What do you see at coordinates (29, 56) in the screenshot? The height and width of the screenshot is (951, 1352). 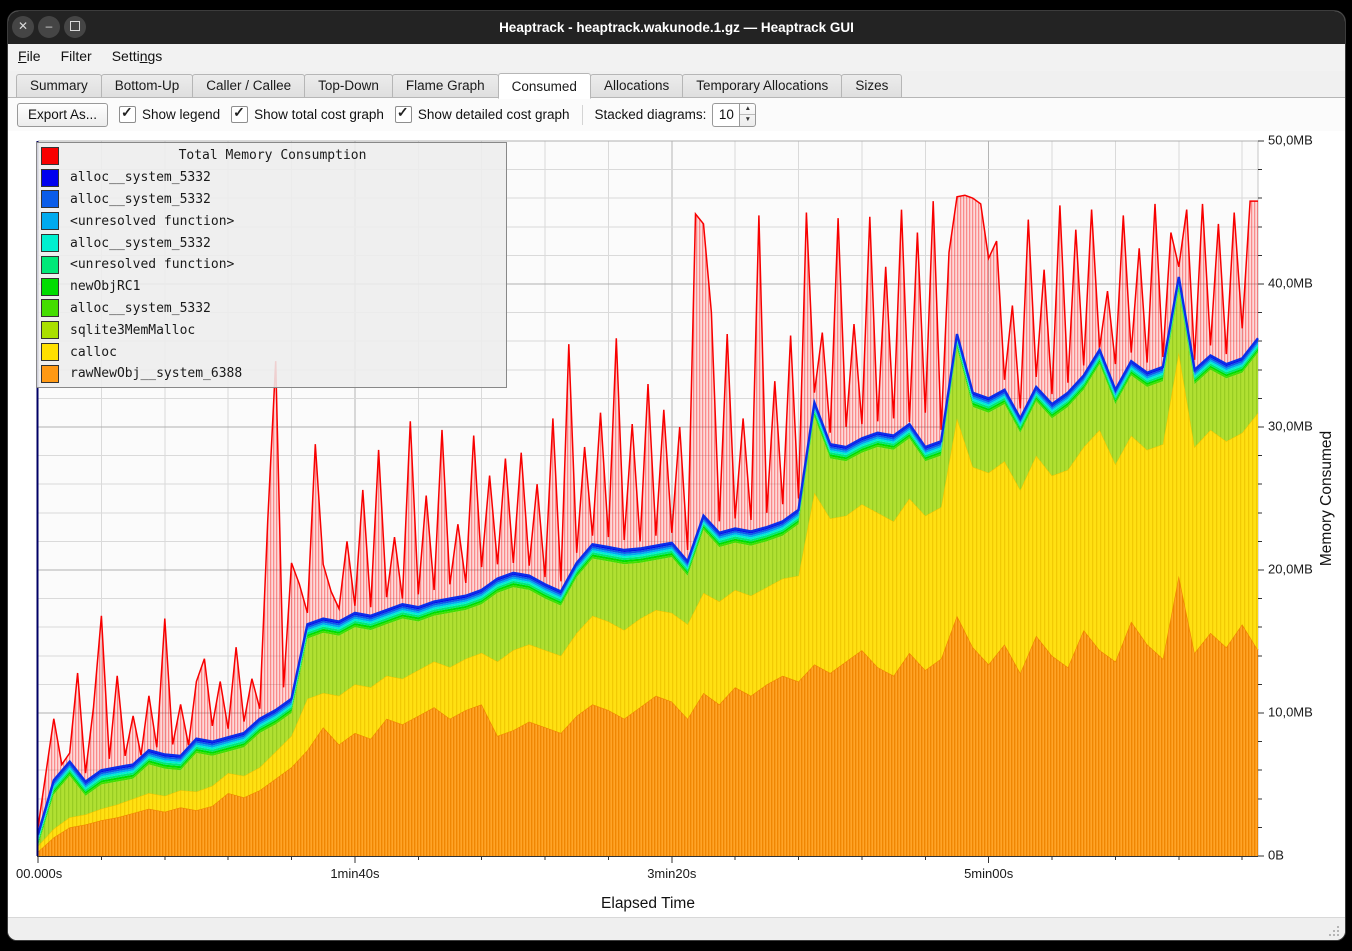 I see `menu-item-file: File` at bounding box center [29, 56].